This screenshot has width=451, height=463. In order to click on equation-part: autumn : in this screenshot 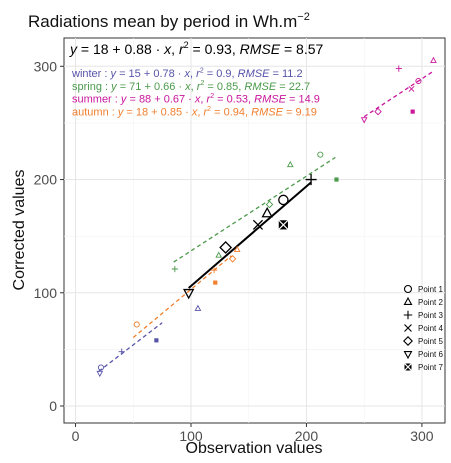, I will do `click(95, 112)`.